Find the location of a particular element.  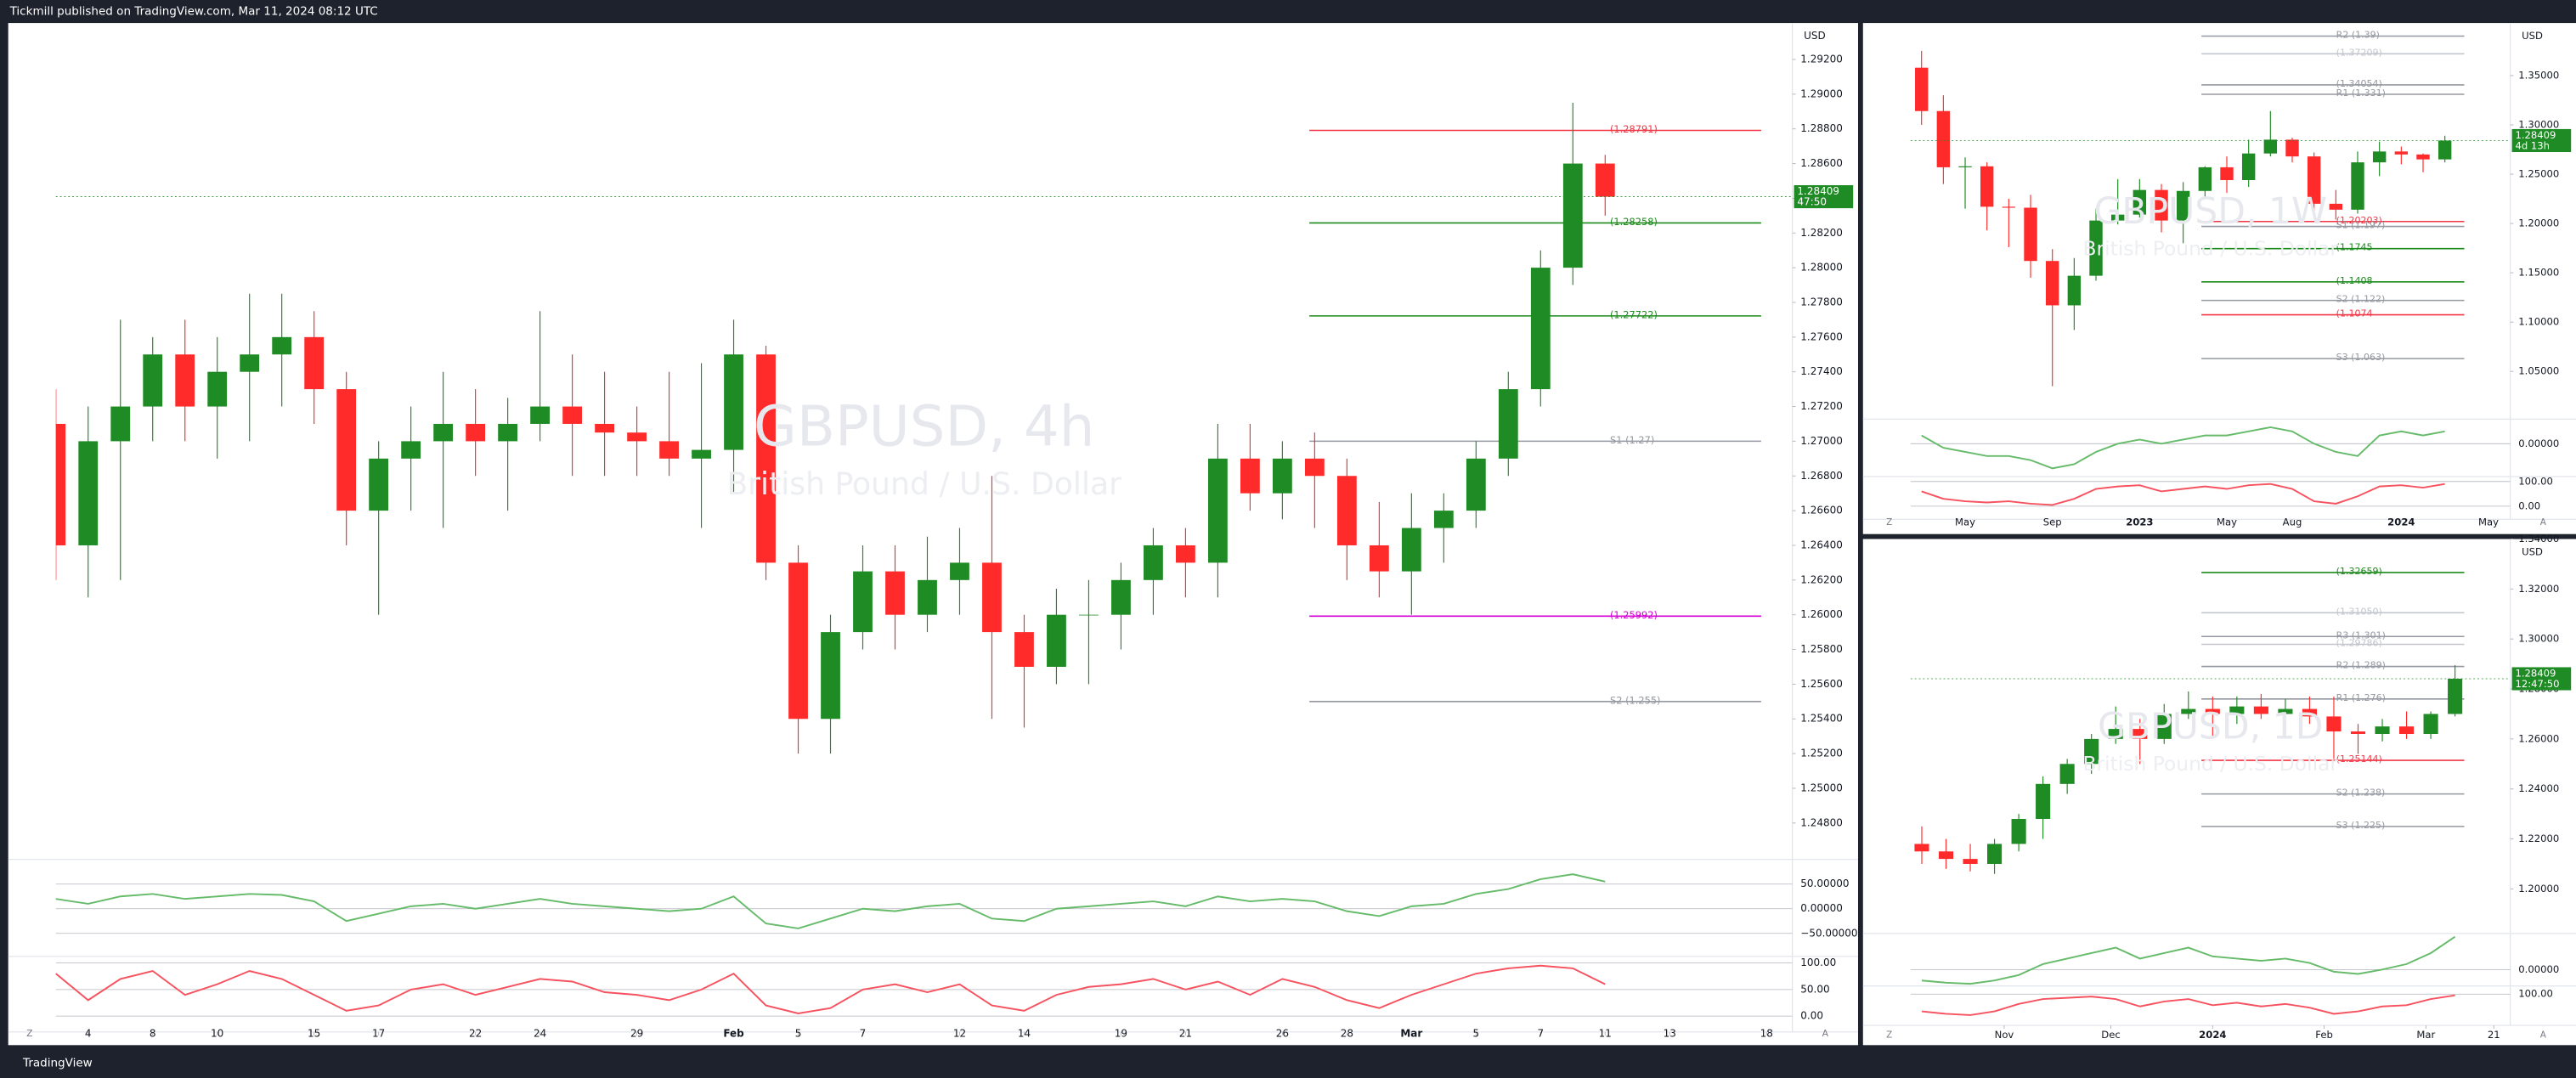

y-tick-label: 1.25400 is located at coordinates (1822, 719).